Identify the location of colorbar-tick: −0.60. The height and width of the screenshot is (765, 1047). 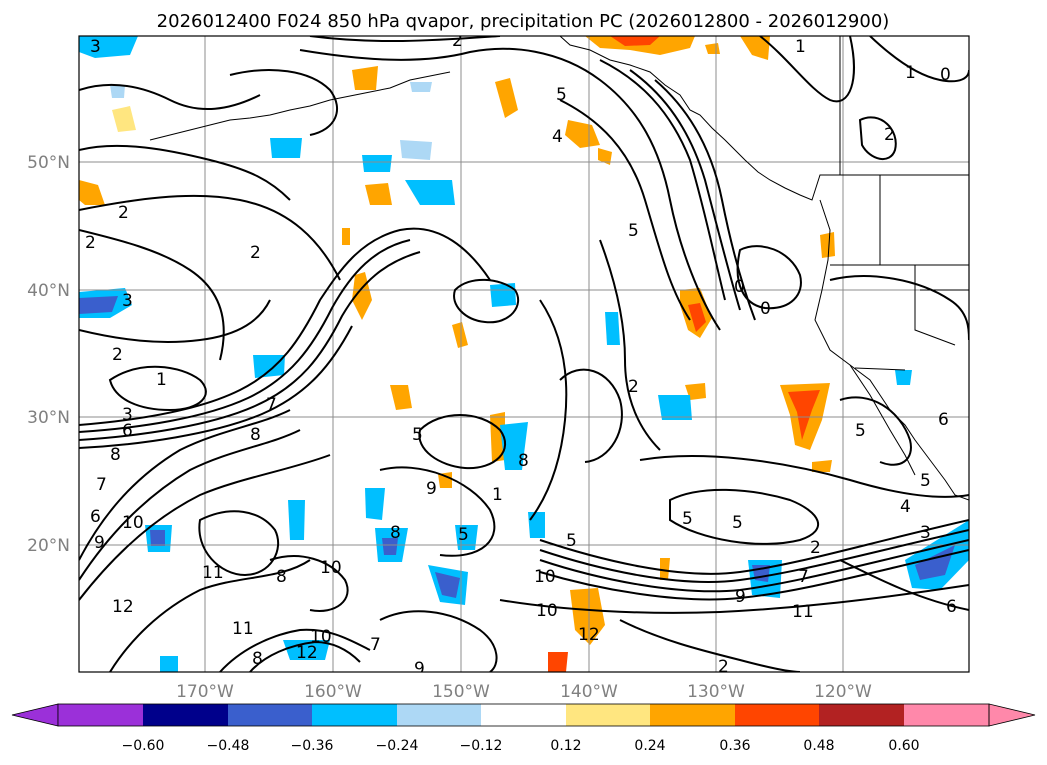
(143, 746).